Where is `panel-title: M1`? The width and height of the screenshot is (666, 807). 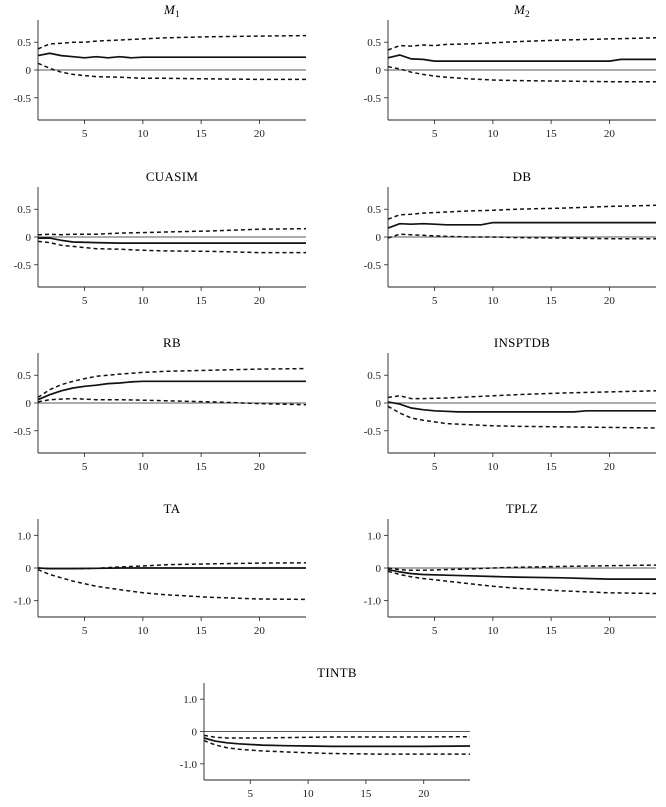
panel-title: M1 is located at coordinates (171, 10).